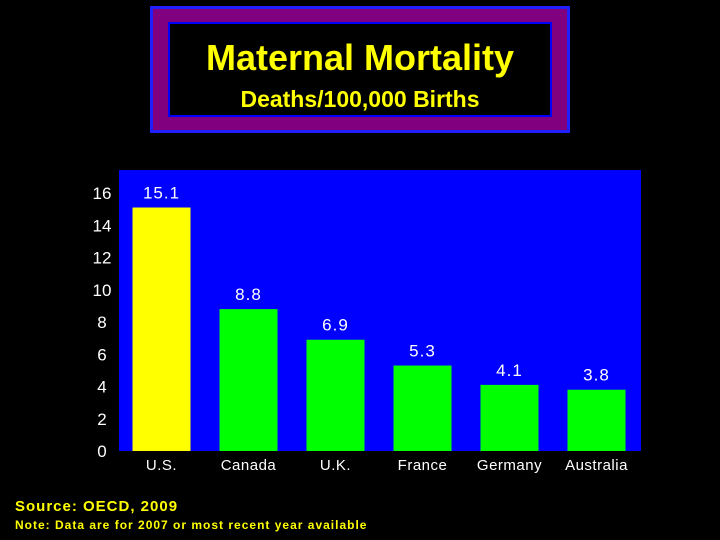 The height and width of the screenshot is (540, 720). What do you see at coordinates (335, 465) in the screenshot?
I see `x-tick-label: U.K.` at bounding box center [335, 465].